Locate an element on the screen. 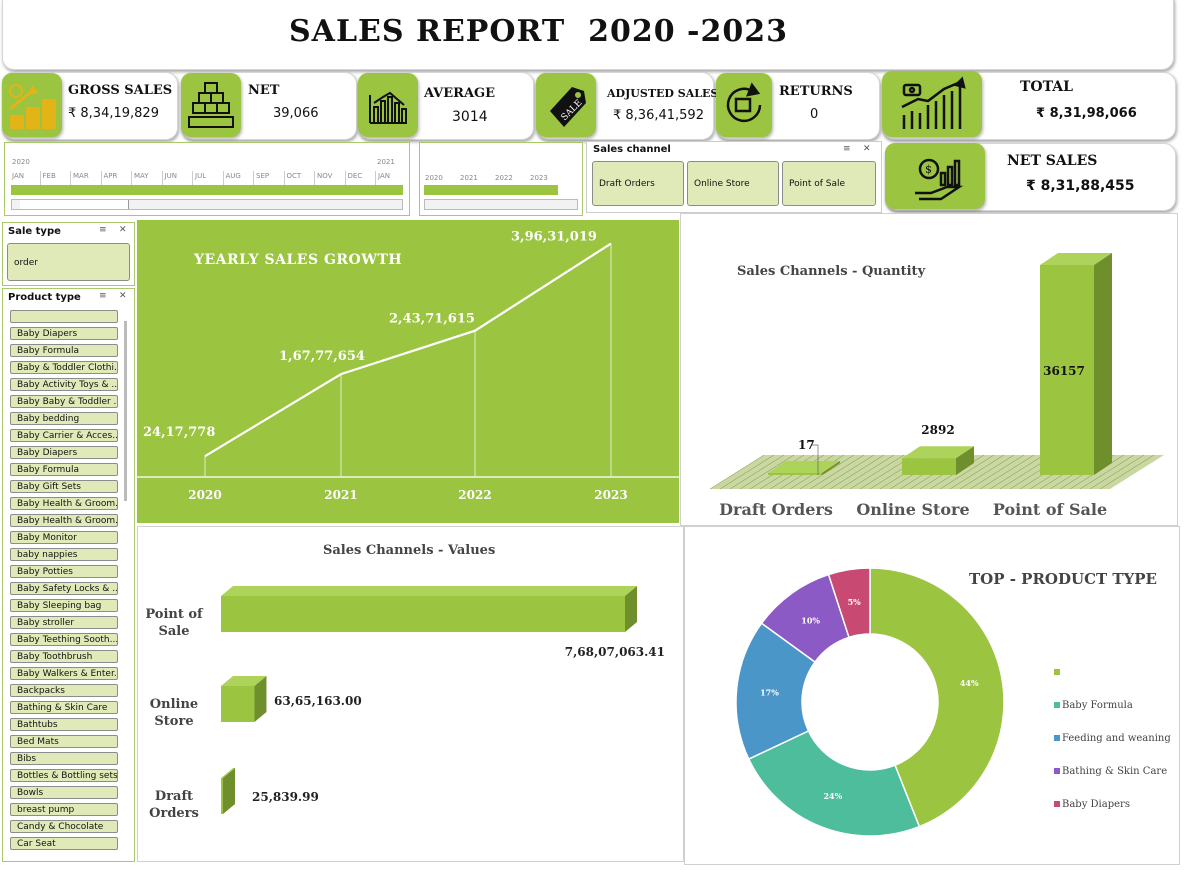 The width and height of the screenshot is (1188, 875). timeline-month-label: FEB is located at coordinates (49, 176).